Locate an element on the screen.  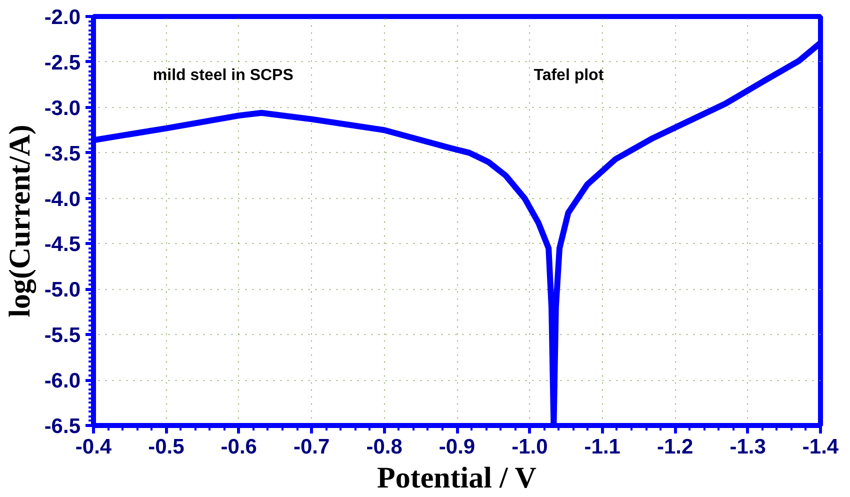
x-tick-label: -0.4 is located at coordinates (93, 447).